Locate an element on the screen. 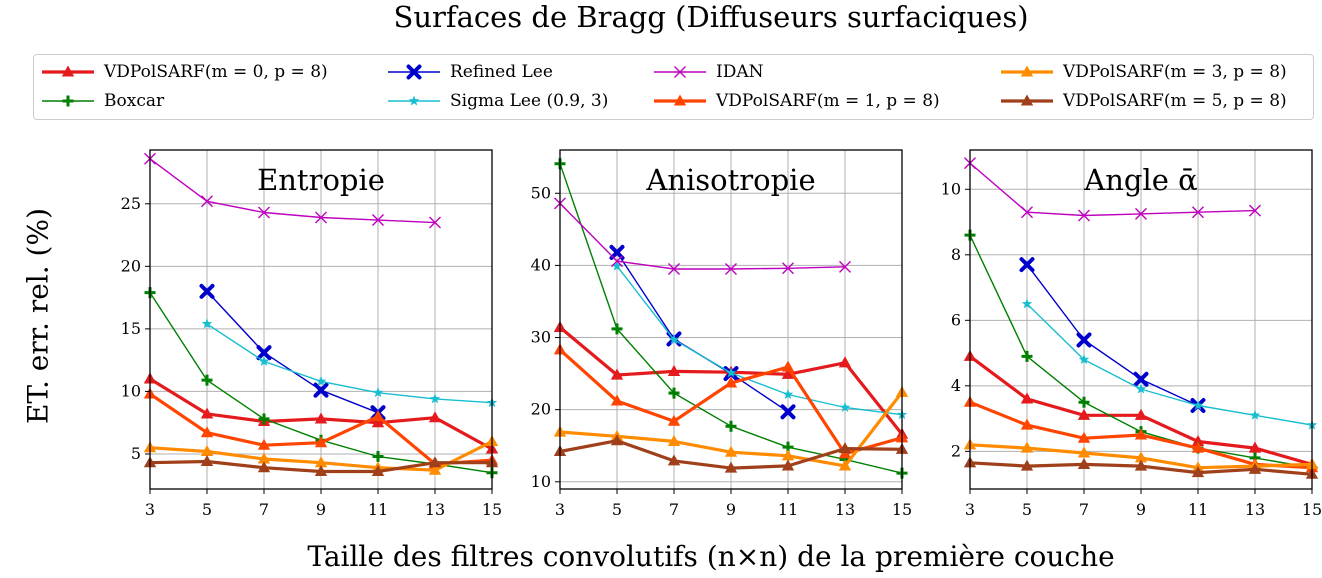 This screenshot has height=578, width=1322. legend-label: Boxcar is located at coordinates (134, 101).